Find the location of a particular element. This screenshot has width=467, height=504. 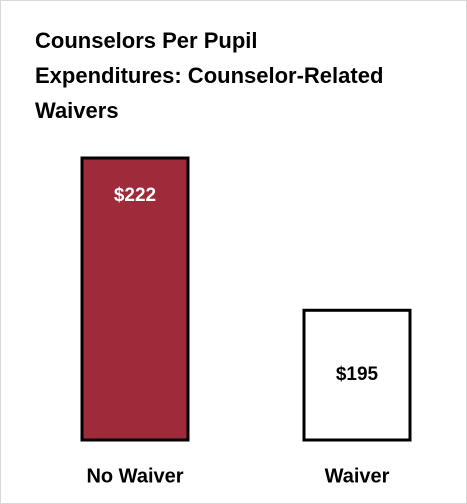

x-tick-label: No Waiver is located at coordinates (134, 476).